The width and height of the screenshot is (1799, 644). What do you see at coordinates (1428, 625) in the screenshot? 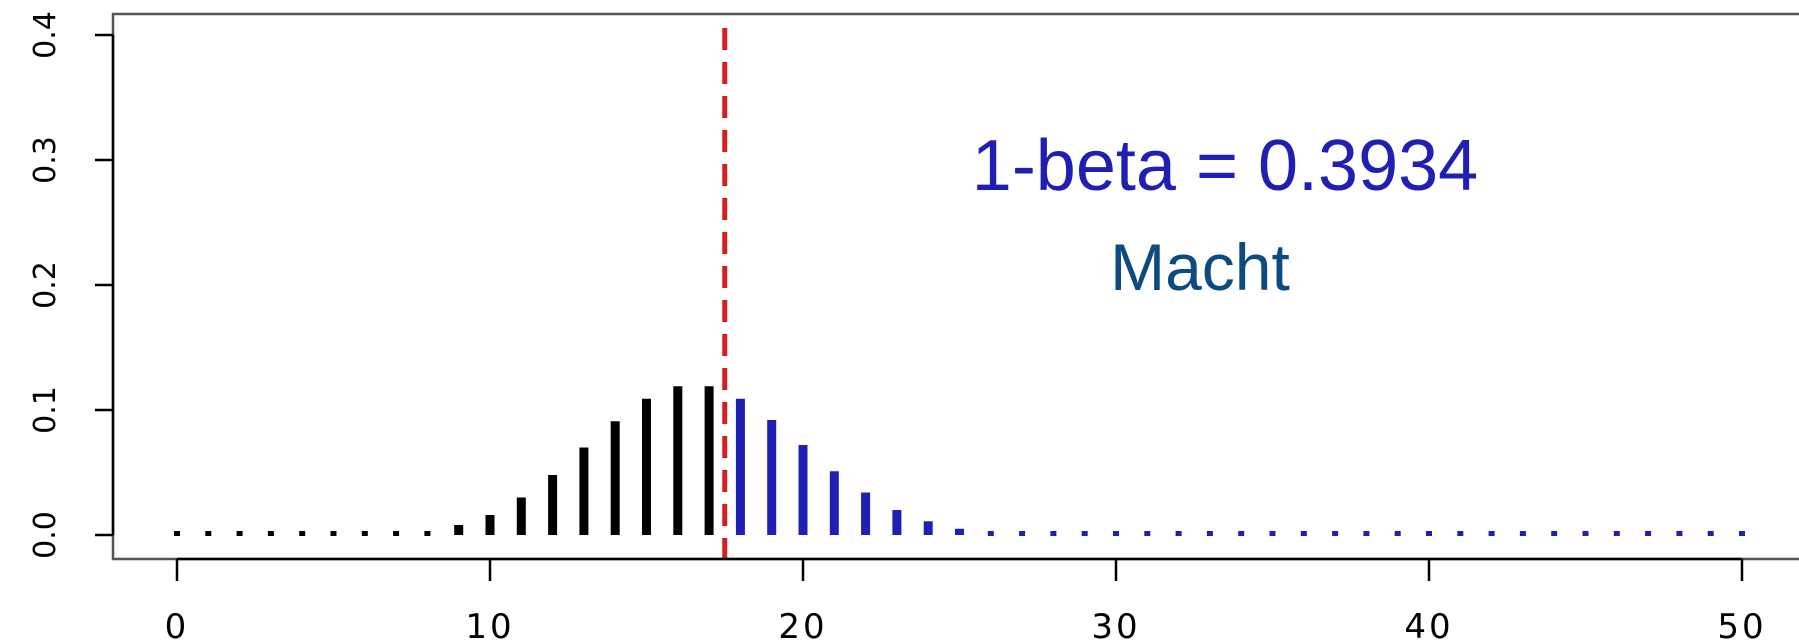
I see `x-tick-label: 40` at bounding box center [1428, 625].